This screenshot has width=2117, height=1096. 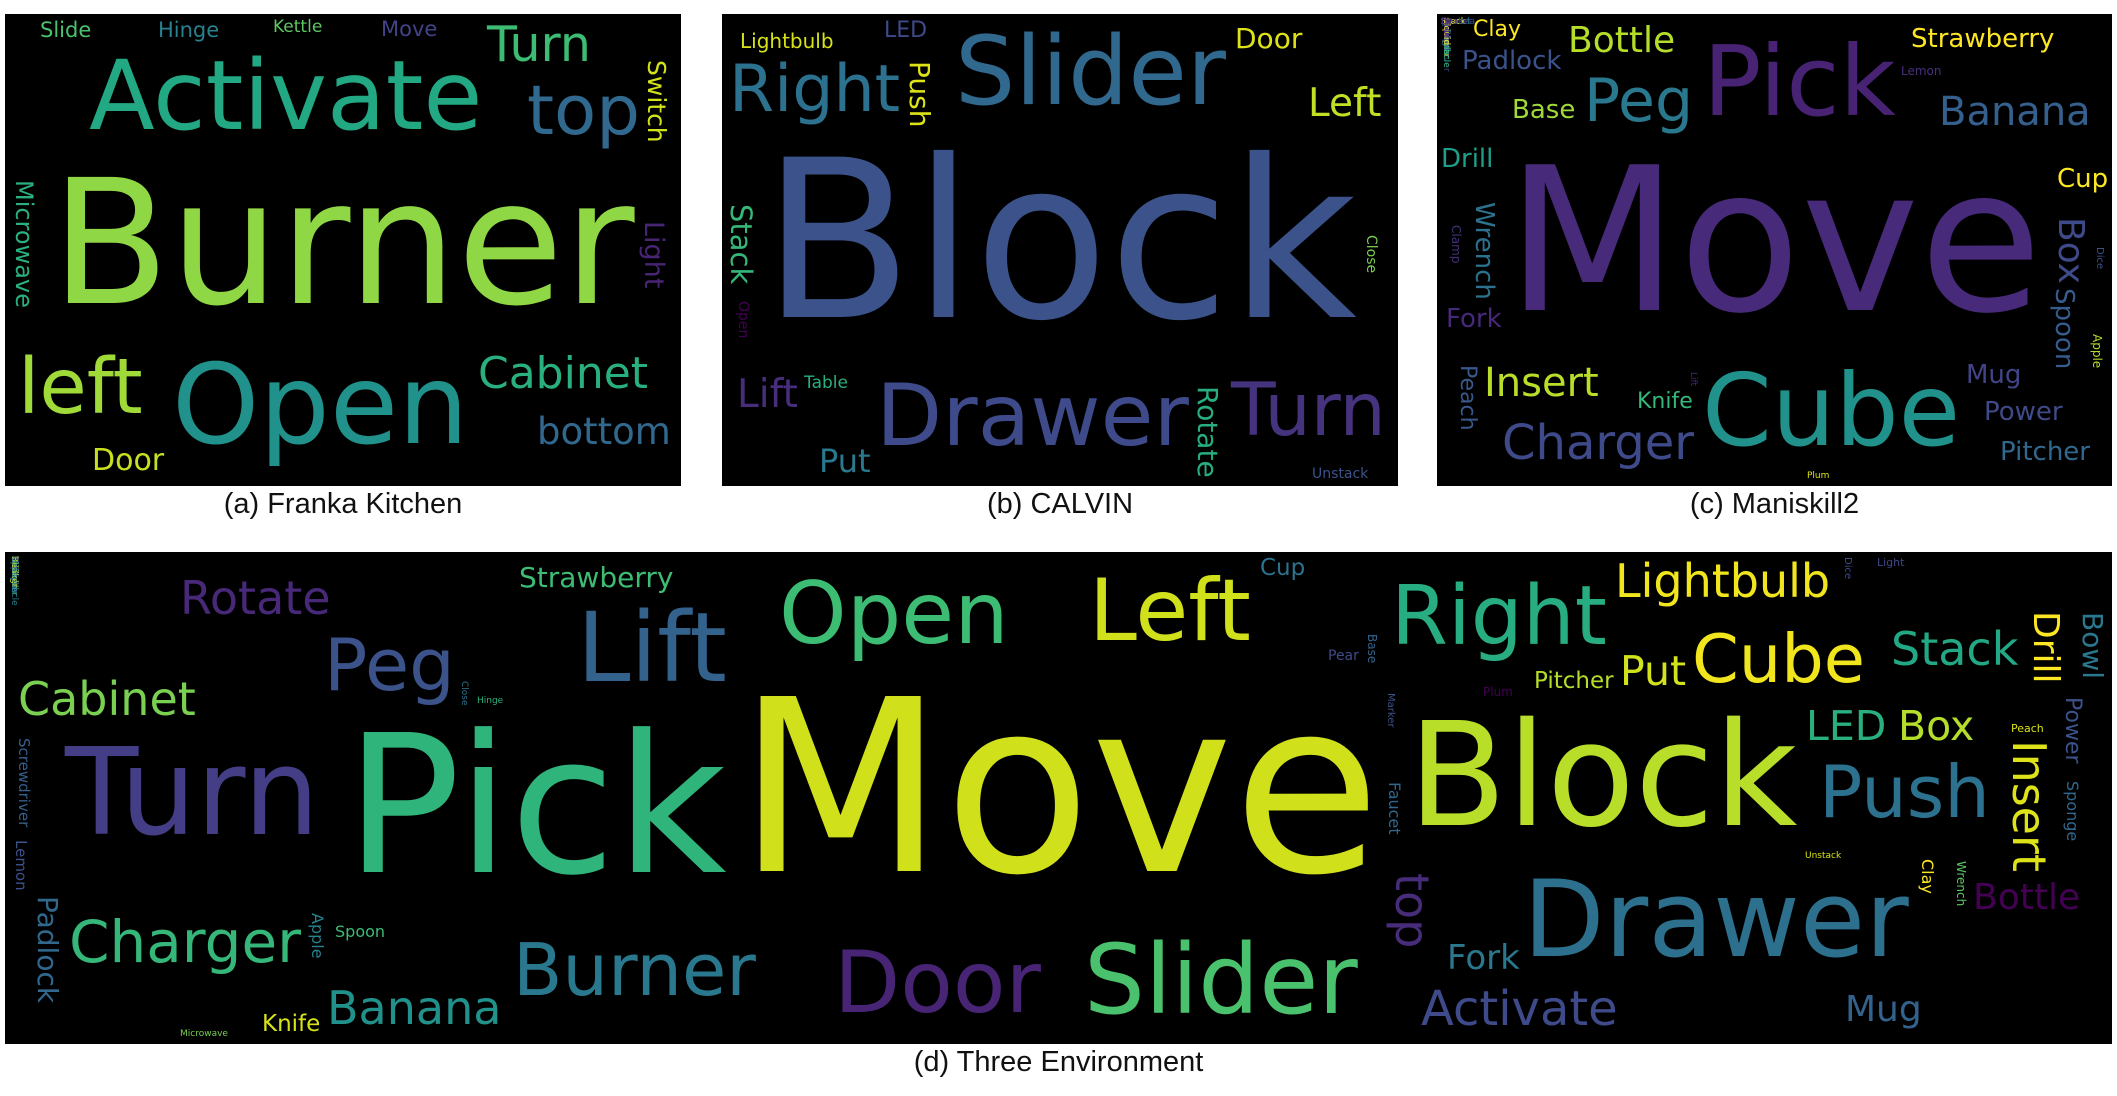 I want to click on word-charger: Charger, so click(x=185, y=942).